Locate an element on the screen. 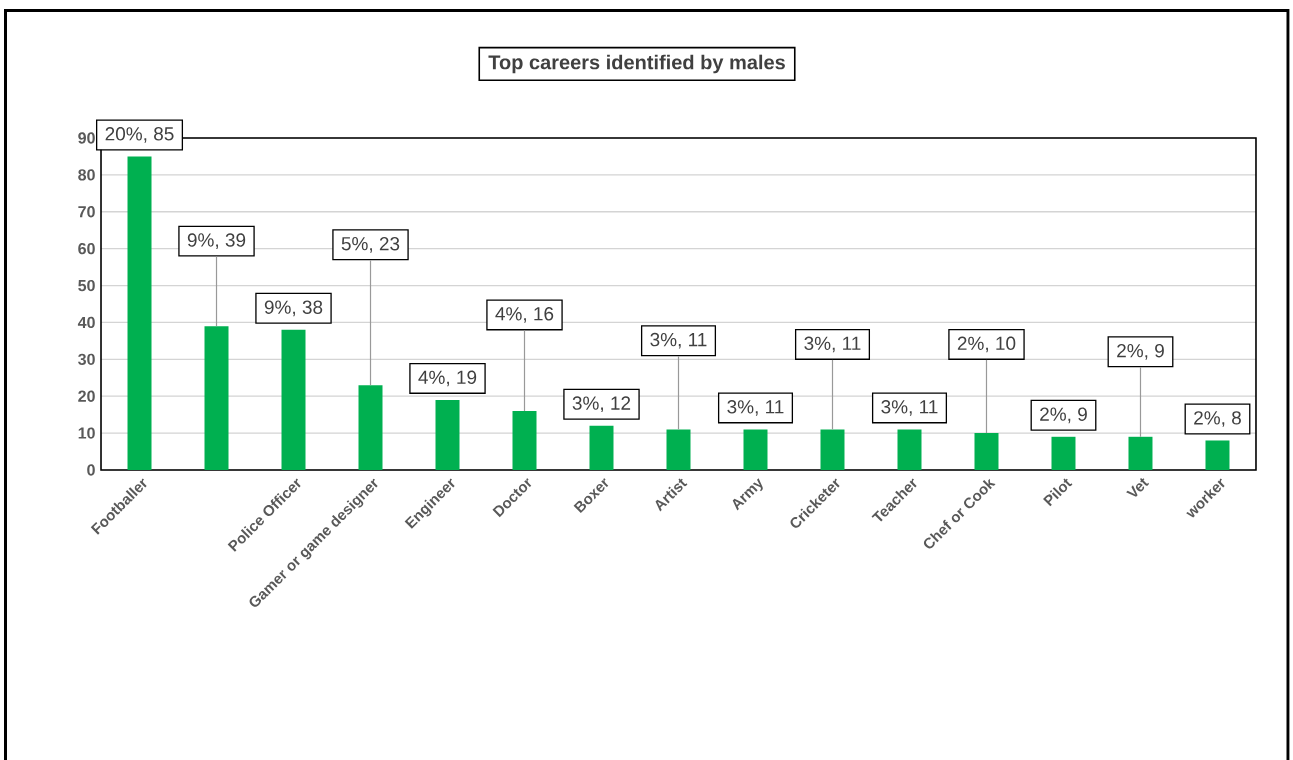  y-tick-label: 10 is located at coordinates (86, 433).